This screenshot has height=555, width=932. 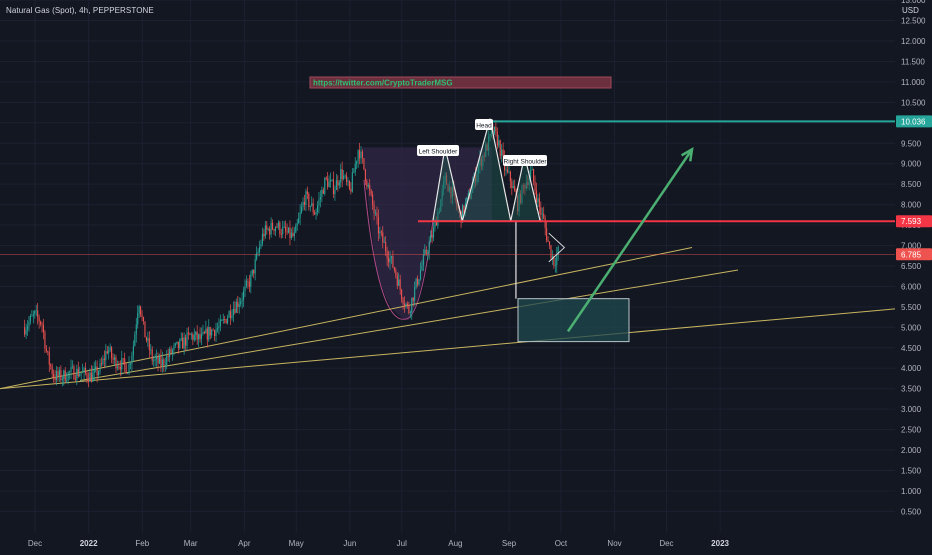 I want to click on target-price-tag: 10.036, so click(x=914, y=121).